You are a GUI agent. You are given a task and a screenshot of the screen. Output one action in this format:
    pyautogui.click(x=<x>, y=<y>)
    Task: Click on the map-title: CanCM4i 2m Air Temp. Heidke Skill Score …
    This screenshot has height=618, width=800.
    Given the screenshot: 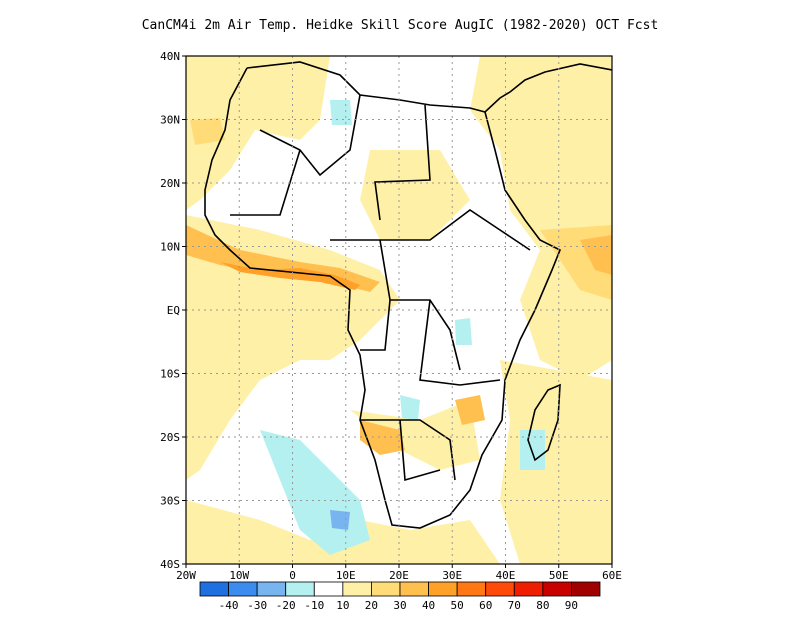 What is the action you would take?
    pyautogui.click(x=400, y=25)
    